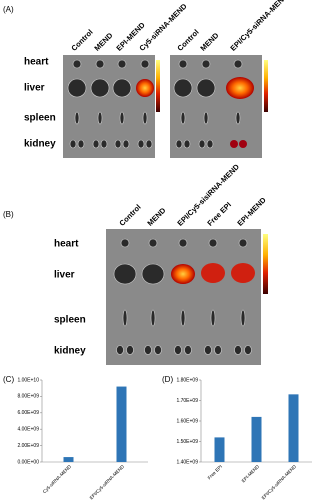 The height and width of the screenshot is (500, 320). Describe the element at coordinates (57, 479) in the screenshot. I see `x-tick-label: Cy5-siRNA-MEND` at that location.